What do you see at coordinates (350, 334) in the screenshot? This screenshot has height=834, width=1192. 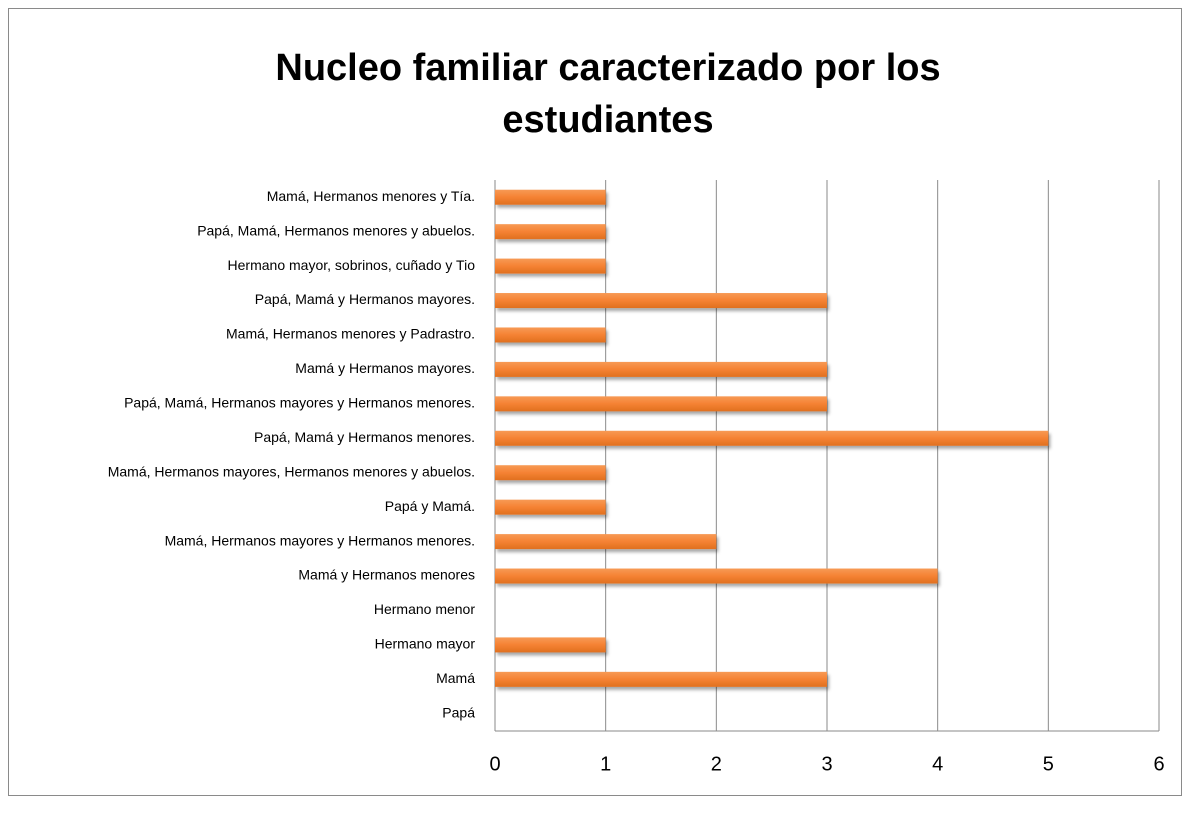 I see `y-tick-label: Mamá, Hermanos menores y Padrastro.` at bounding box center [350, 334].